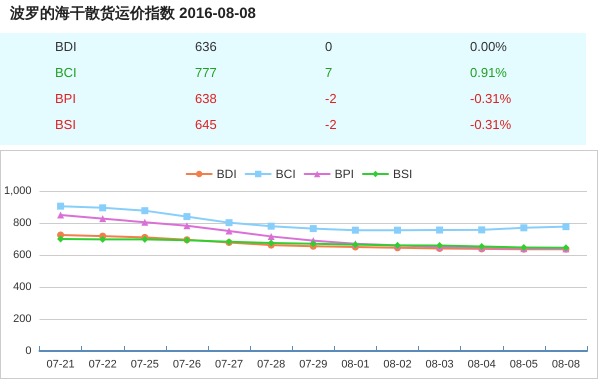  I want to click on y-tick-label: 200, so click(22, 319).